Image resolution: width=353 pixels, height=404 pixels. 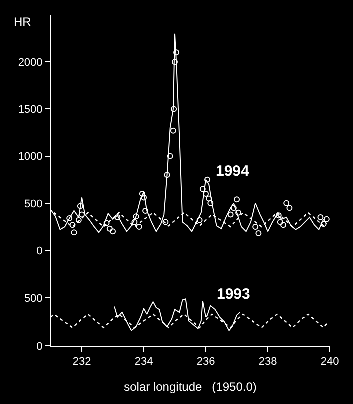 What do you see at coordinates (330, 362) in the screenshot?
I see `x-tick-label: 240` at bounding box center [330, 362].